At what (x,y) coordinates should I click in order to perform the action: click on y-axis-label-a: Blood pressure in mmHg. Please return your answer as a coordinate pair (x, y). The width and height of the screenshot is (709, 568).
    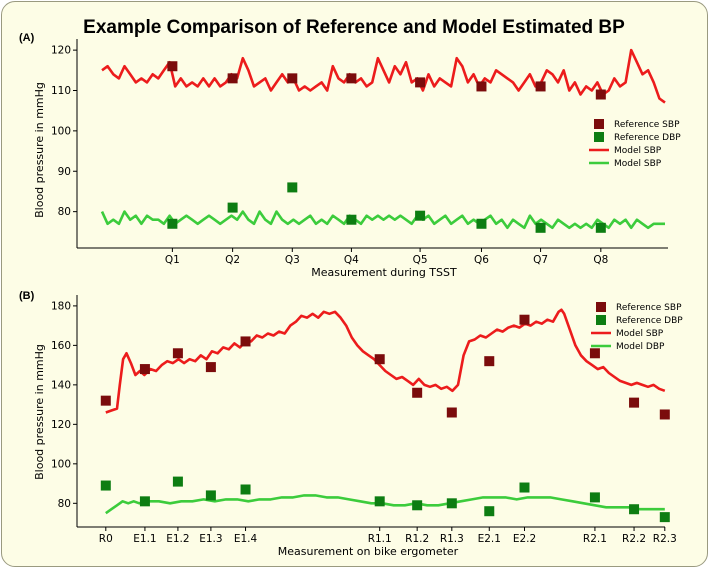
    Looking at the image, I should click on (39, 150).